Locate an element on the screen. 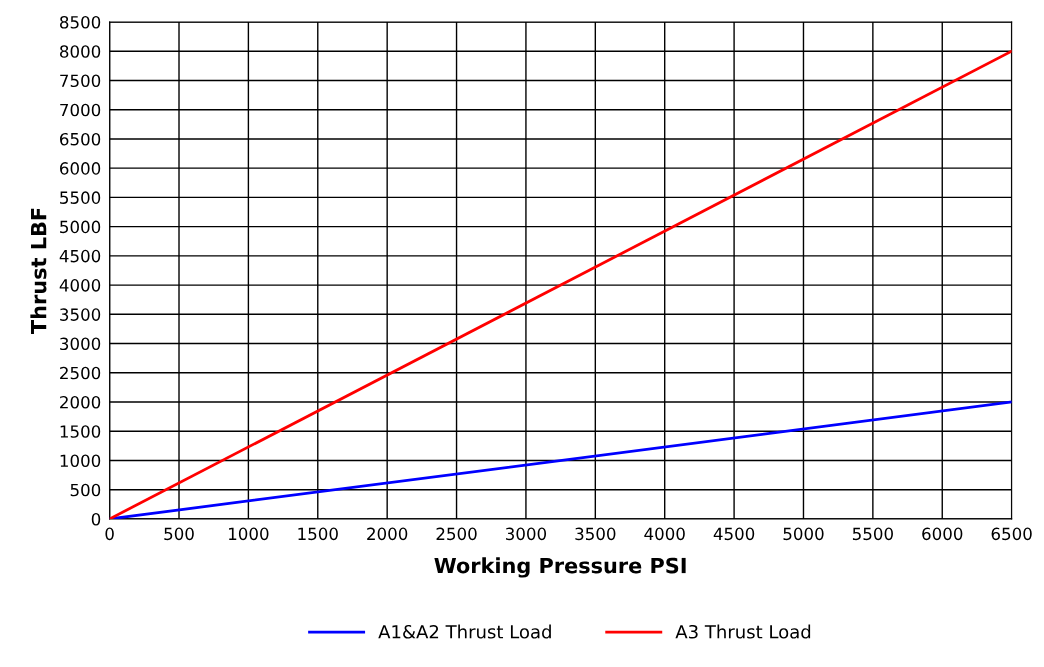 The height and width of the screenshot is (667, 1044). y-tick-label: 3000 is located at coordinates (80, 344).